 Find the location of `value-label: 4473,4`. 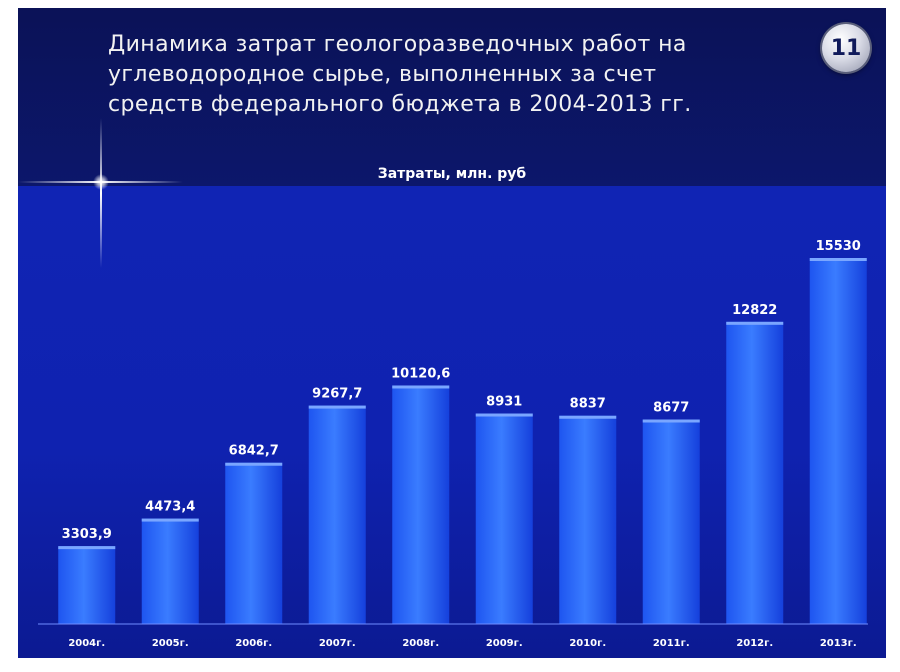

value-label: 4473,4 is located at coordinates (170, 507).